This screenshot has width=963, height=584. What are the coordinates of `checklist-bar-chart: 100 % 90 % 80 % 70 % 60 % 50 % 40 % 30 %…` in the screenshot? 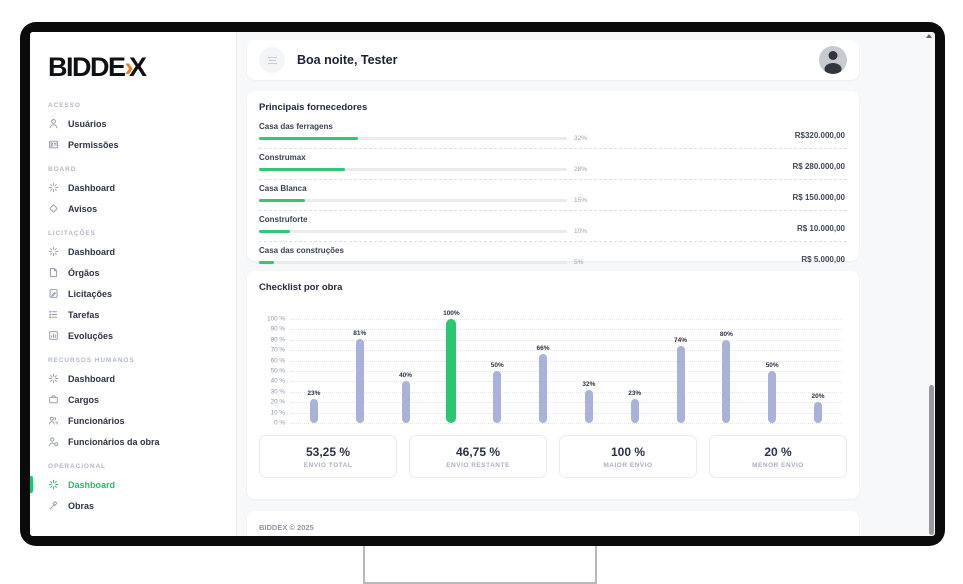 It's located at (551, 368).